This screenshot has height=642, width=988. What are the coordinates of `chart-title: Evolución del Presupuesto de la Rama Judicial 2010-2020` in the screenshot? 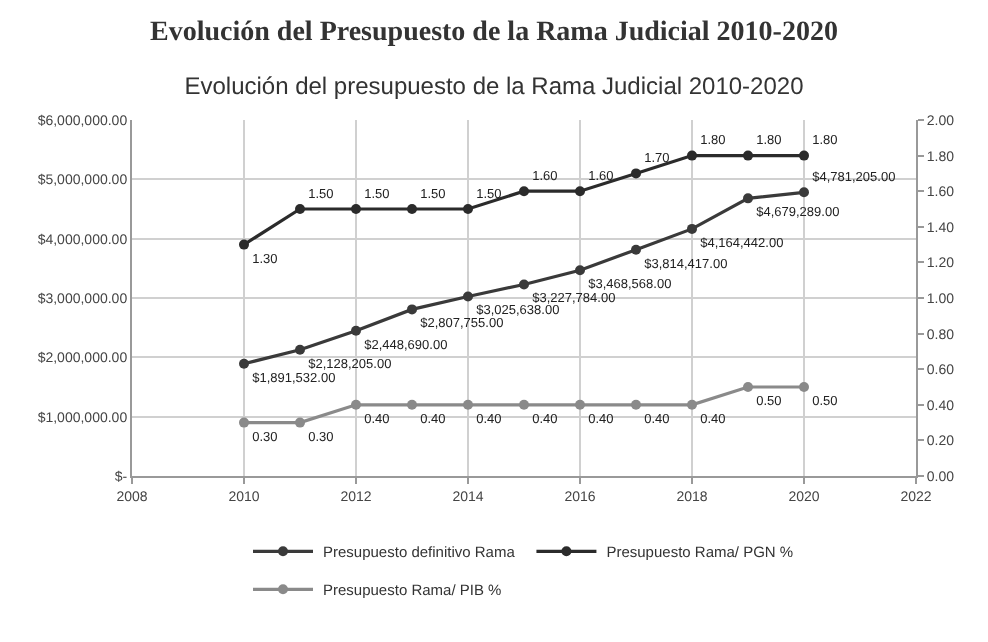 It's located at (494, 34).